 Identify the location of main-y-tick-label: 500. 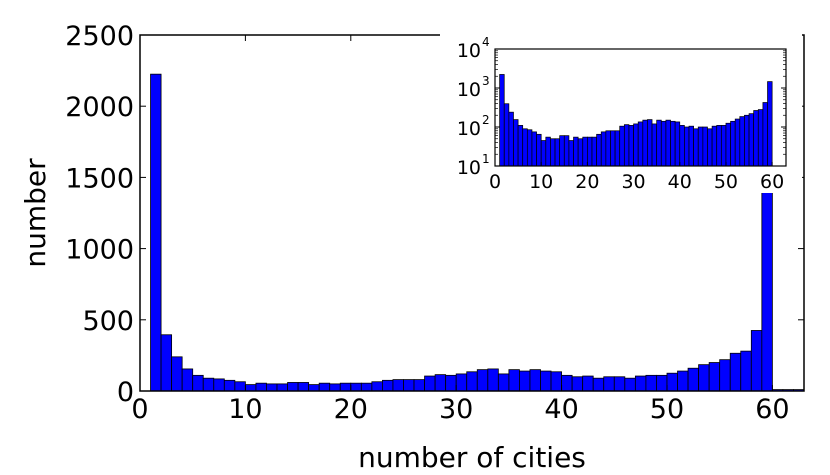
(108, 321).